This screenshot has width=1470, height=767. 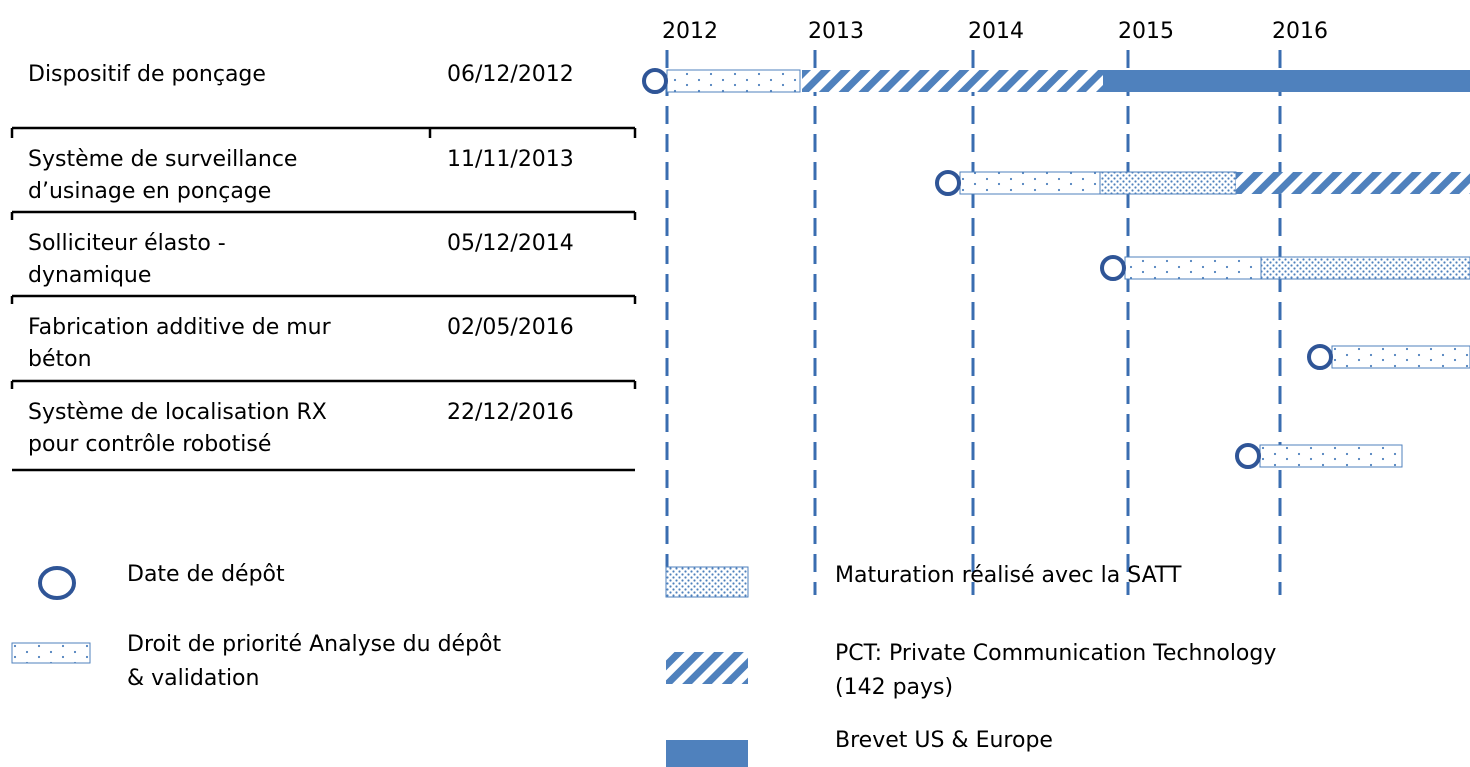 What do you see at coordinates (193, 678) in the screenshot?
I see `legend-label: & validation` at bounding box center [193, 678].